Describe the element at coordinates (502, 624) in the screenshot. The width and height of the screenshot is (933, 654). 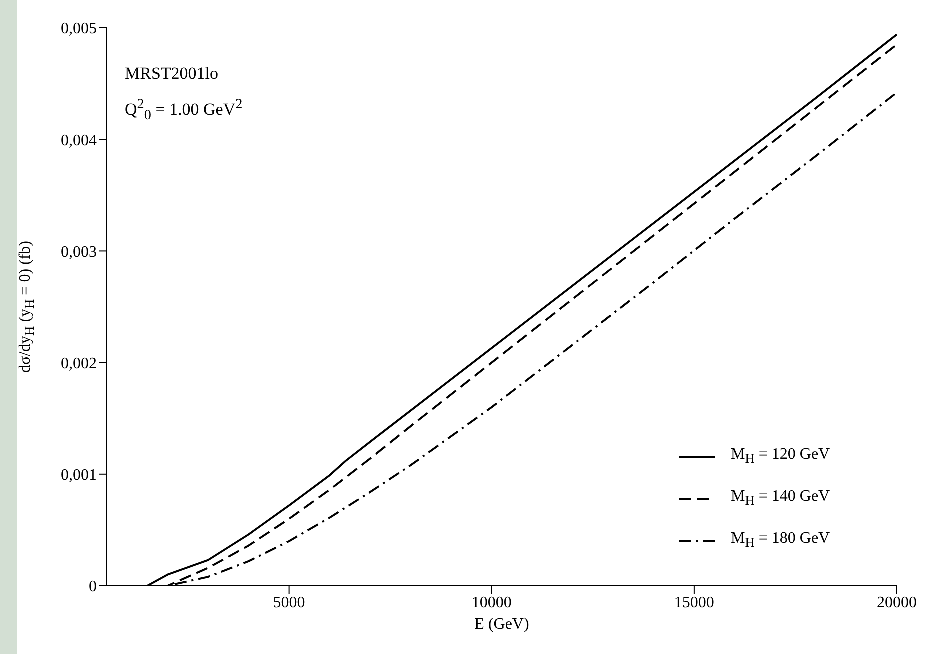
I see `x-axis-title: E (GeV)` at that location.